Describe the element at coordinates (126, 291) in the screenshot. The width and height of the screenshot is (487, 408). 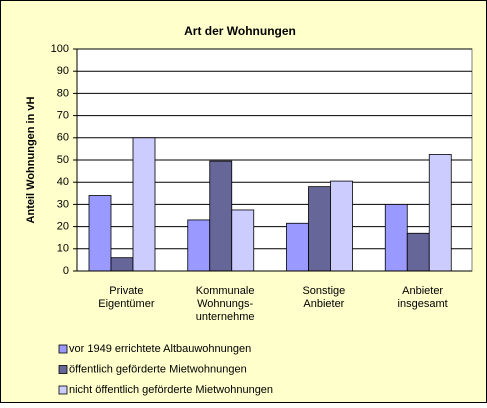
I see `x-tick-label-line: Private` at that location.